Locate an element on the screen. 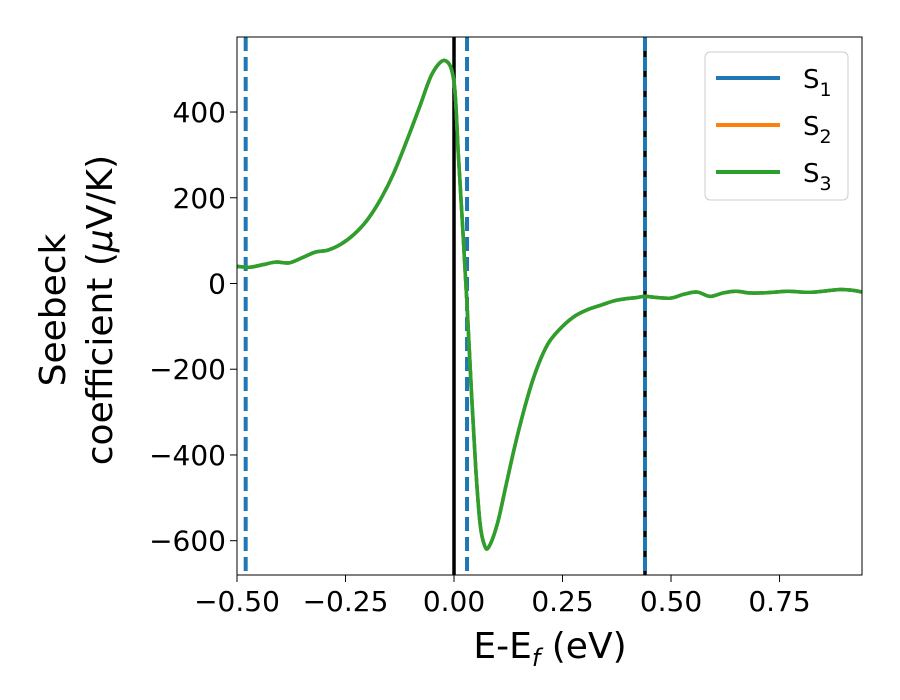  y-tick-label: 0 is located at coordinates (217, 283).